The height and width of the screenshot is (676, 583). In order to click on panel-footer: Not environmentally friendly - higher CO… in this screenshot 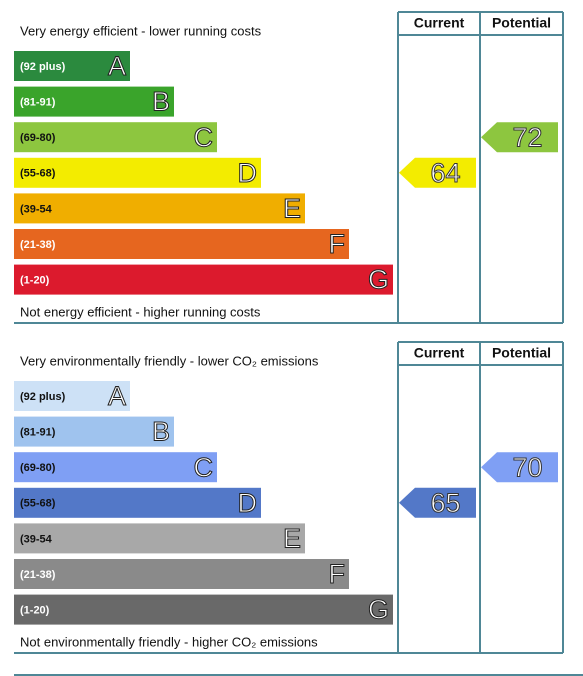, I will do `click(169, 641)`.